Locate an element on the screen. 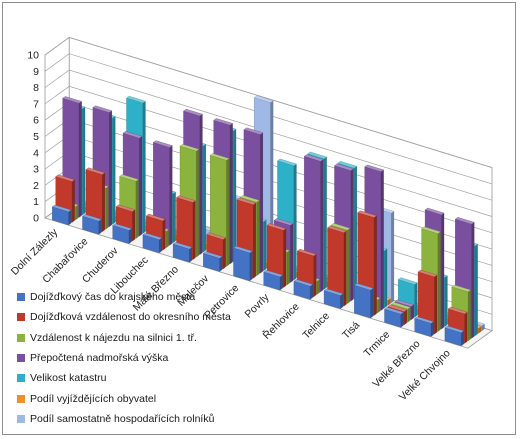 This screenshot has width=520, height=439. legend-label: Přepočtená nadmořská výška is located at coordinates (99, 358).